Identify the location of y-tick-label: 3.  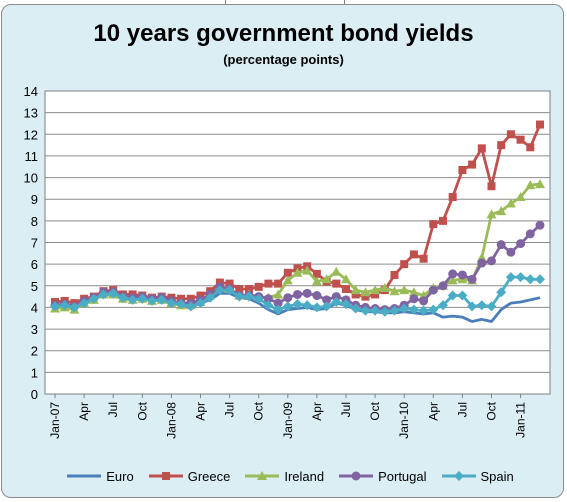
(34, 329).